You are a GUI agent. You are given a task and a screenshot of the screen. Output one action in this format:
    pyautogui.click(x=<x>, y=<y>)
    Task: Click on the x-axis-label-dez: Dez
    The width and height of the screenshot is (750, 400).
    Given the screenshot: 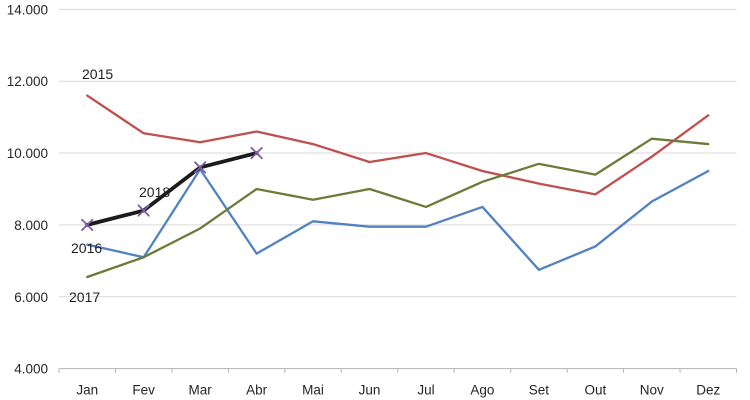 What is the action you would take?
    pyautogui.click(x=708, y=390)
    